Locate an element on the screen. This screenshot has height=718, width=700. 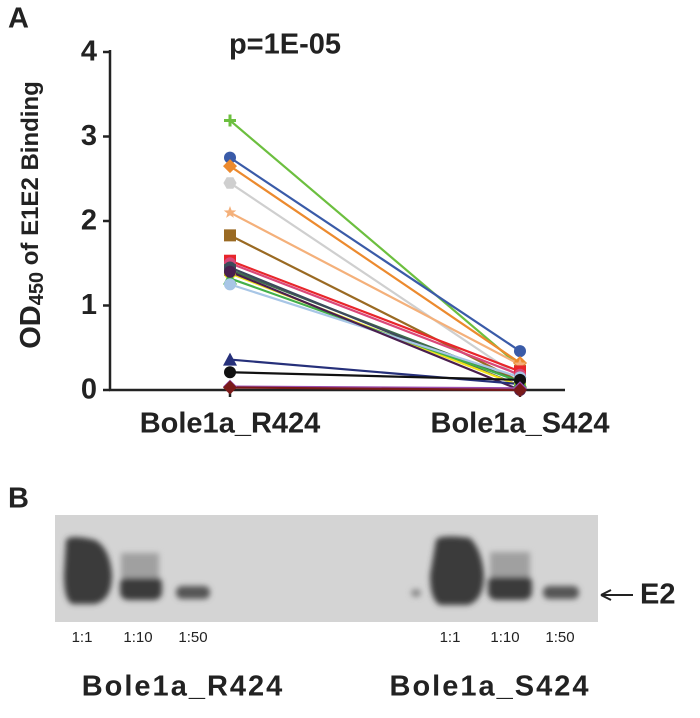
panel-label: A is located at coordinates (18, 19).